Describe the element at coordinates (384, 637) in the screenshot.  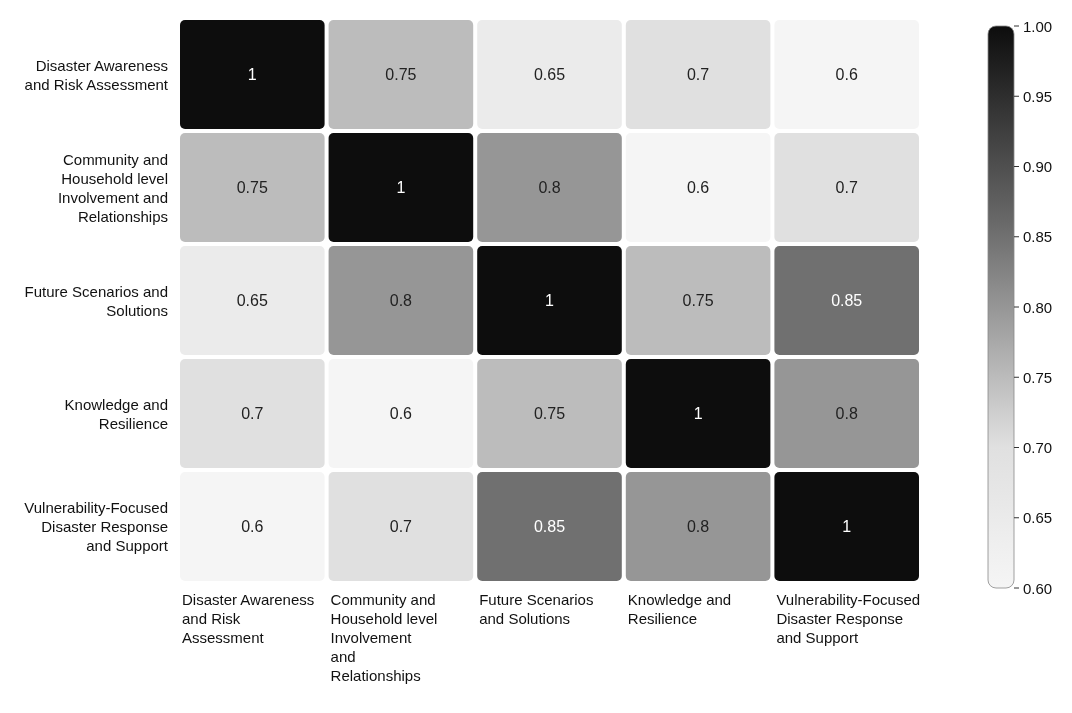
I see `x-tick-label: Community and Household level Involvement and Relationships` at that location.